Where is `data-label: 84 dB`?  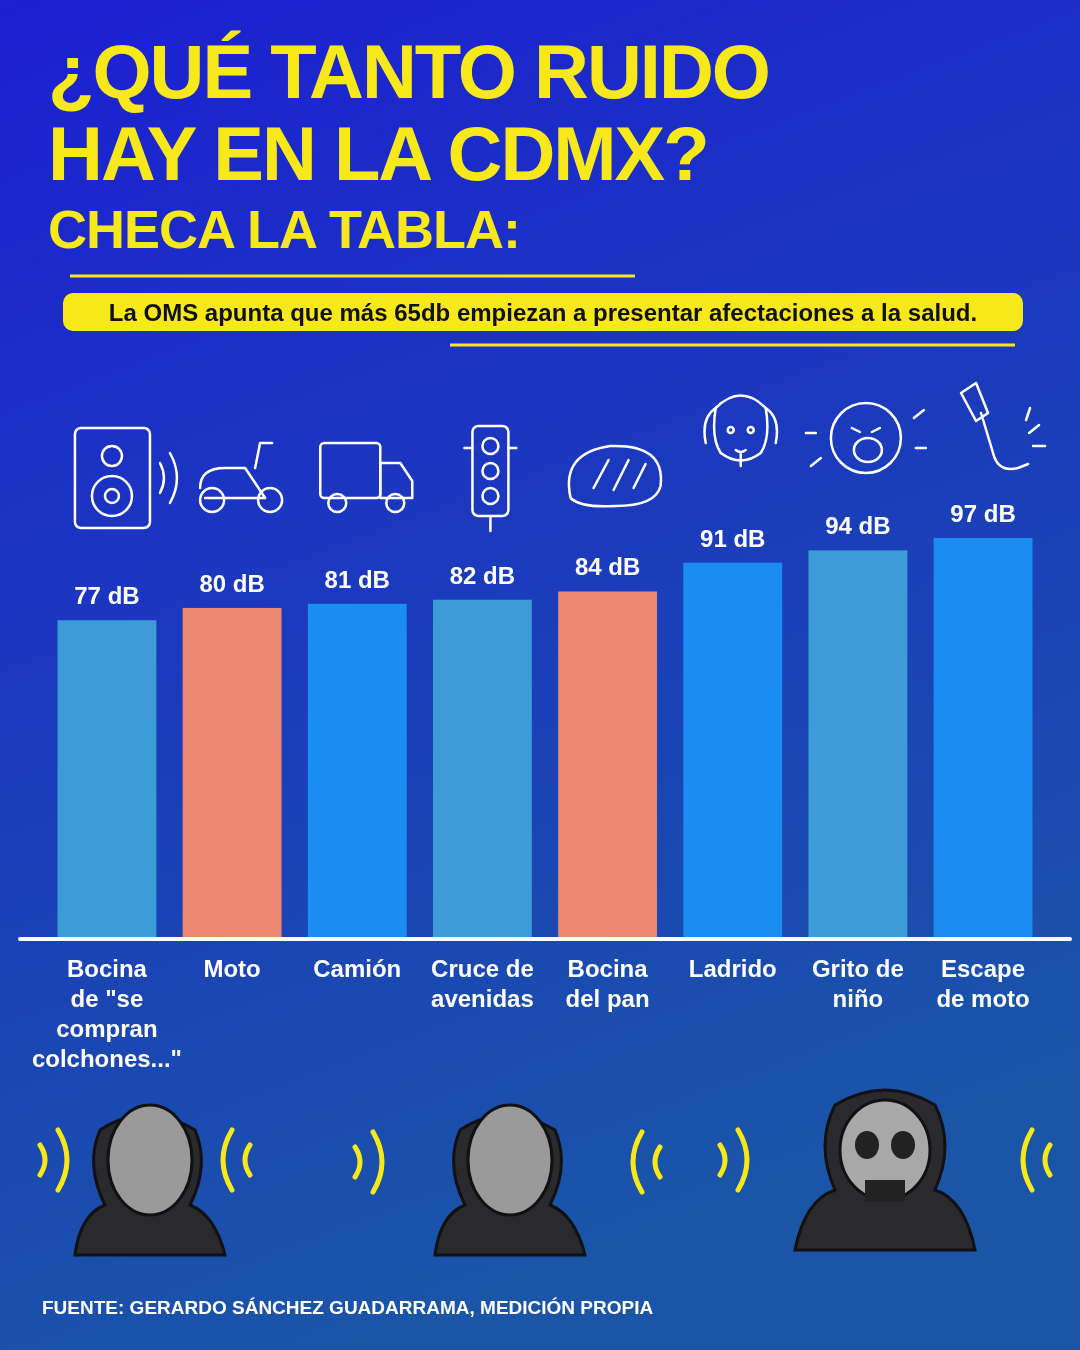 data-label: 84 dB is located at coordinates (607, 567).